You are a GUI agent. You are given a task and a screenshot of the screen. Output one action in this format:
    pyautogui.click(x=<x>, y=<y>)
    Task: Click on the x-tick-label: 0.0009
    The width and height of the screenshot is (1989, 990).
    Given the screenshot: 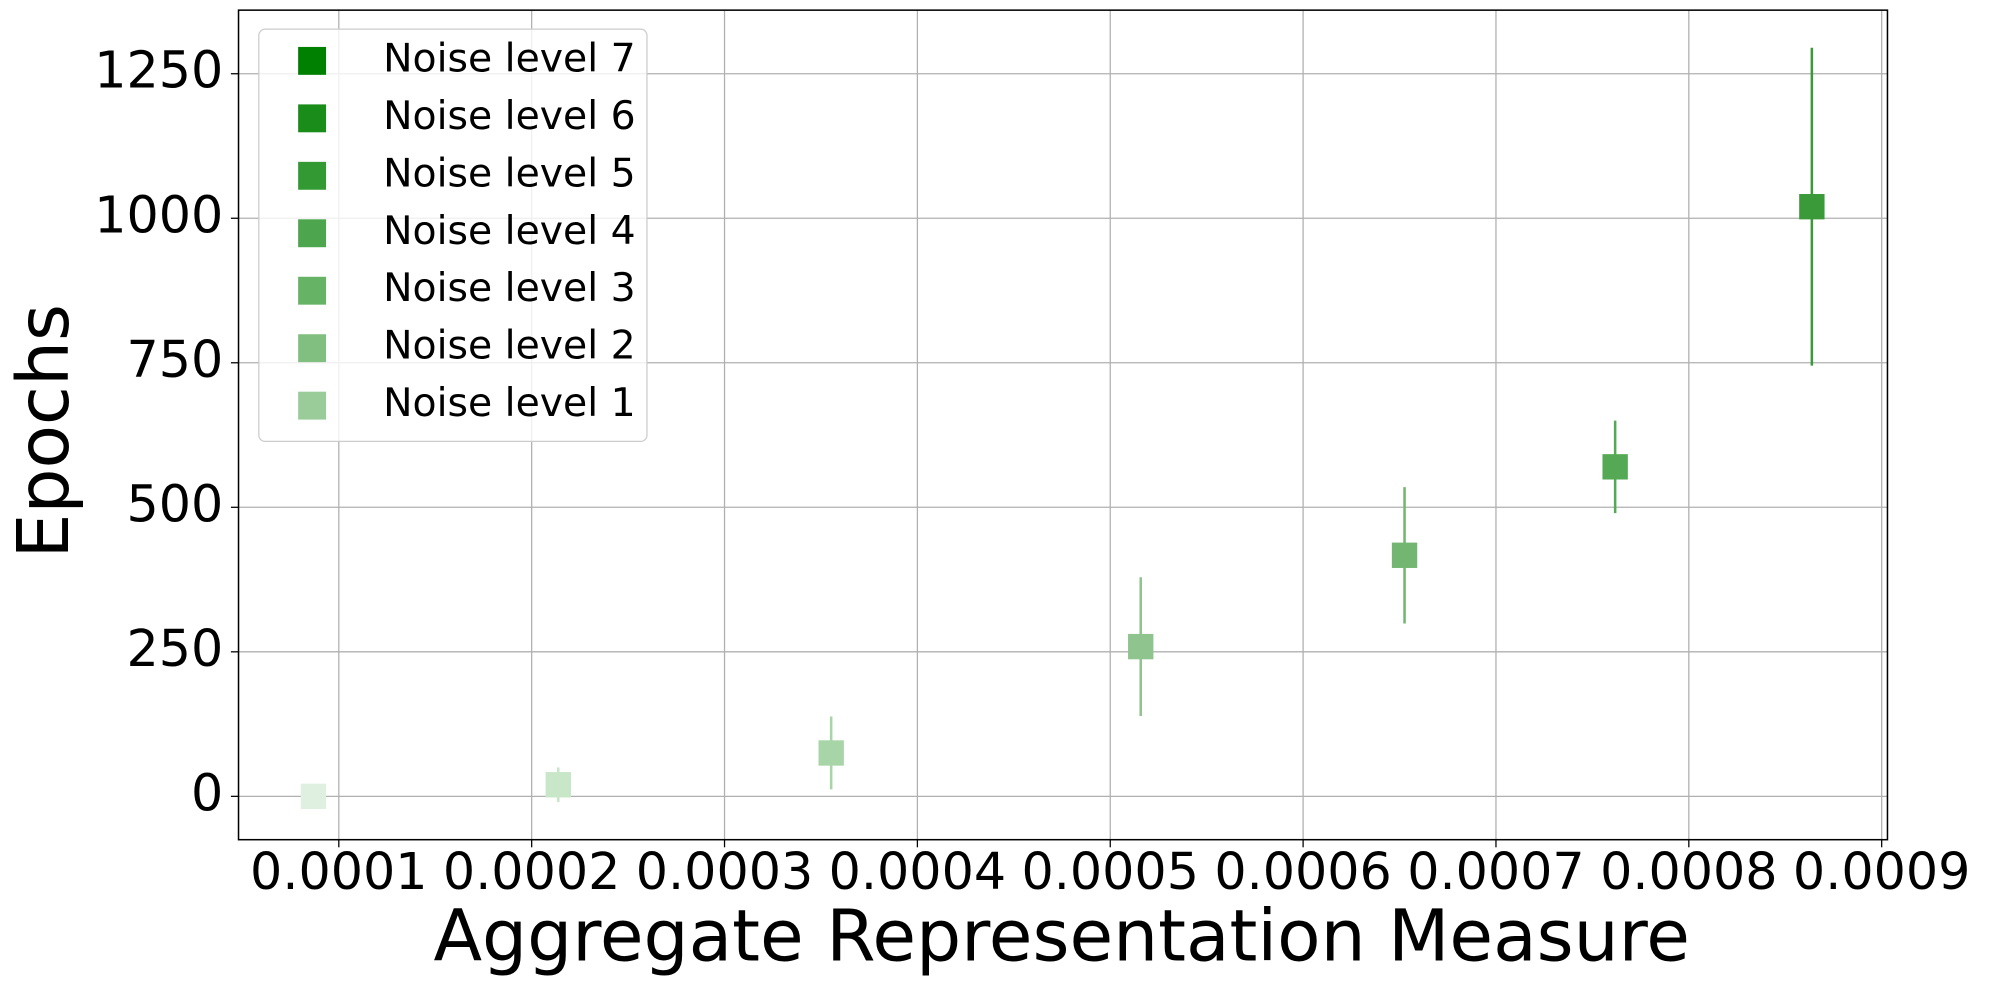 What is the action you would take?
    pyautogui.click(x=1881, y=871)
    